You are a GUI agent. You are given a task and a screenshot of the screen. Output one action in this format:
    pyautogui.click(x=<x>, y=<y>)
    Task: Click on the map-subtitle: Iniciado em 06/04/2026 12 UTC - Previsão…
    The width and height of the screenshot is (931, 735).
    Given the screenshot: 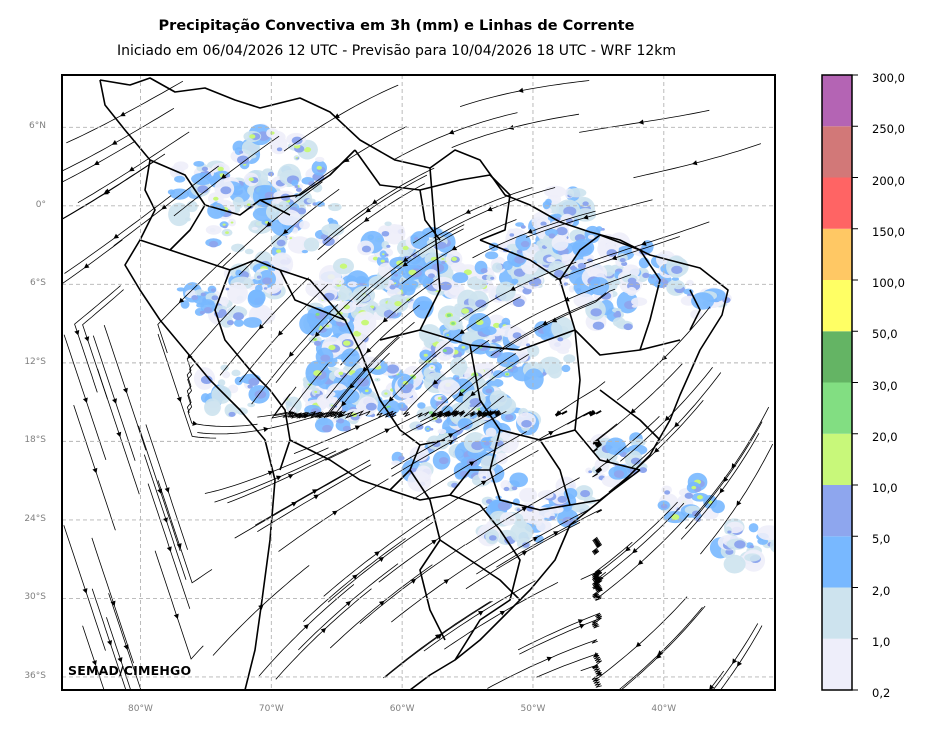 What is the action you would take?
    pyautogui.click(x=396, y=51)
    